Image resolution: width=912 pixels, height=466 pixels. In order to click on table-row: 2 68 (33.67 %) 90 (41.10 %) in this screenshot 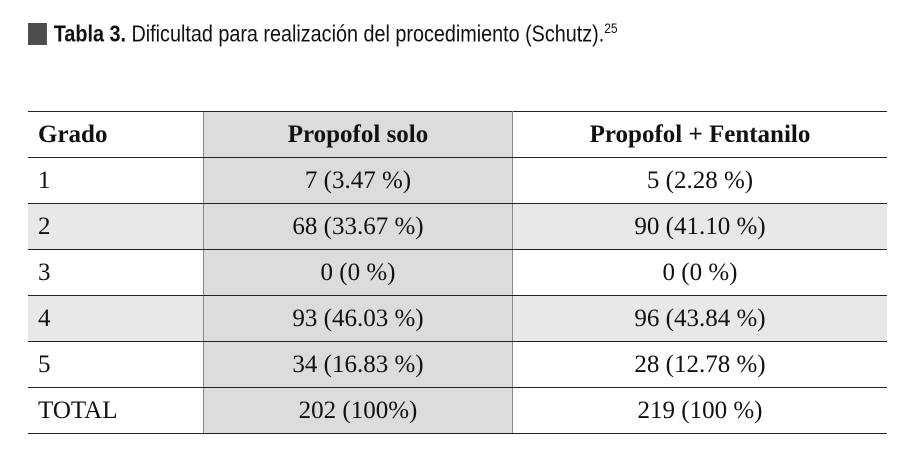, I will do `click(457, 226)`.